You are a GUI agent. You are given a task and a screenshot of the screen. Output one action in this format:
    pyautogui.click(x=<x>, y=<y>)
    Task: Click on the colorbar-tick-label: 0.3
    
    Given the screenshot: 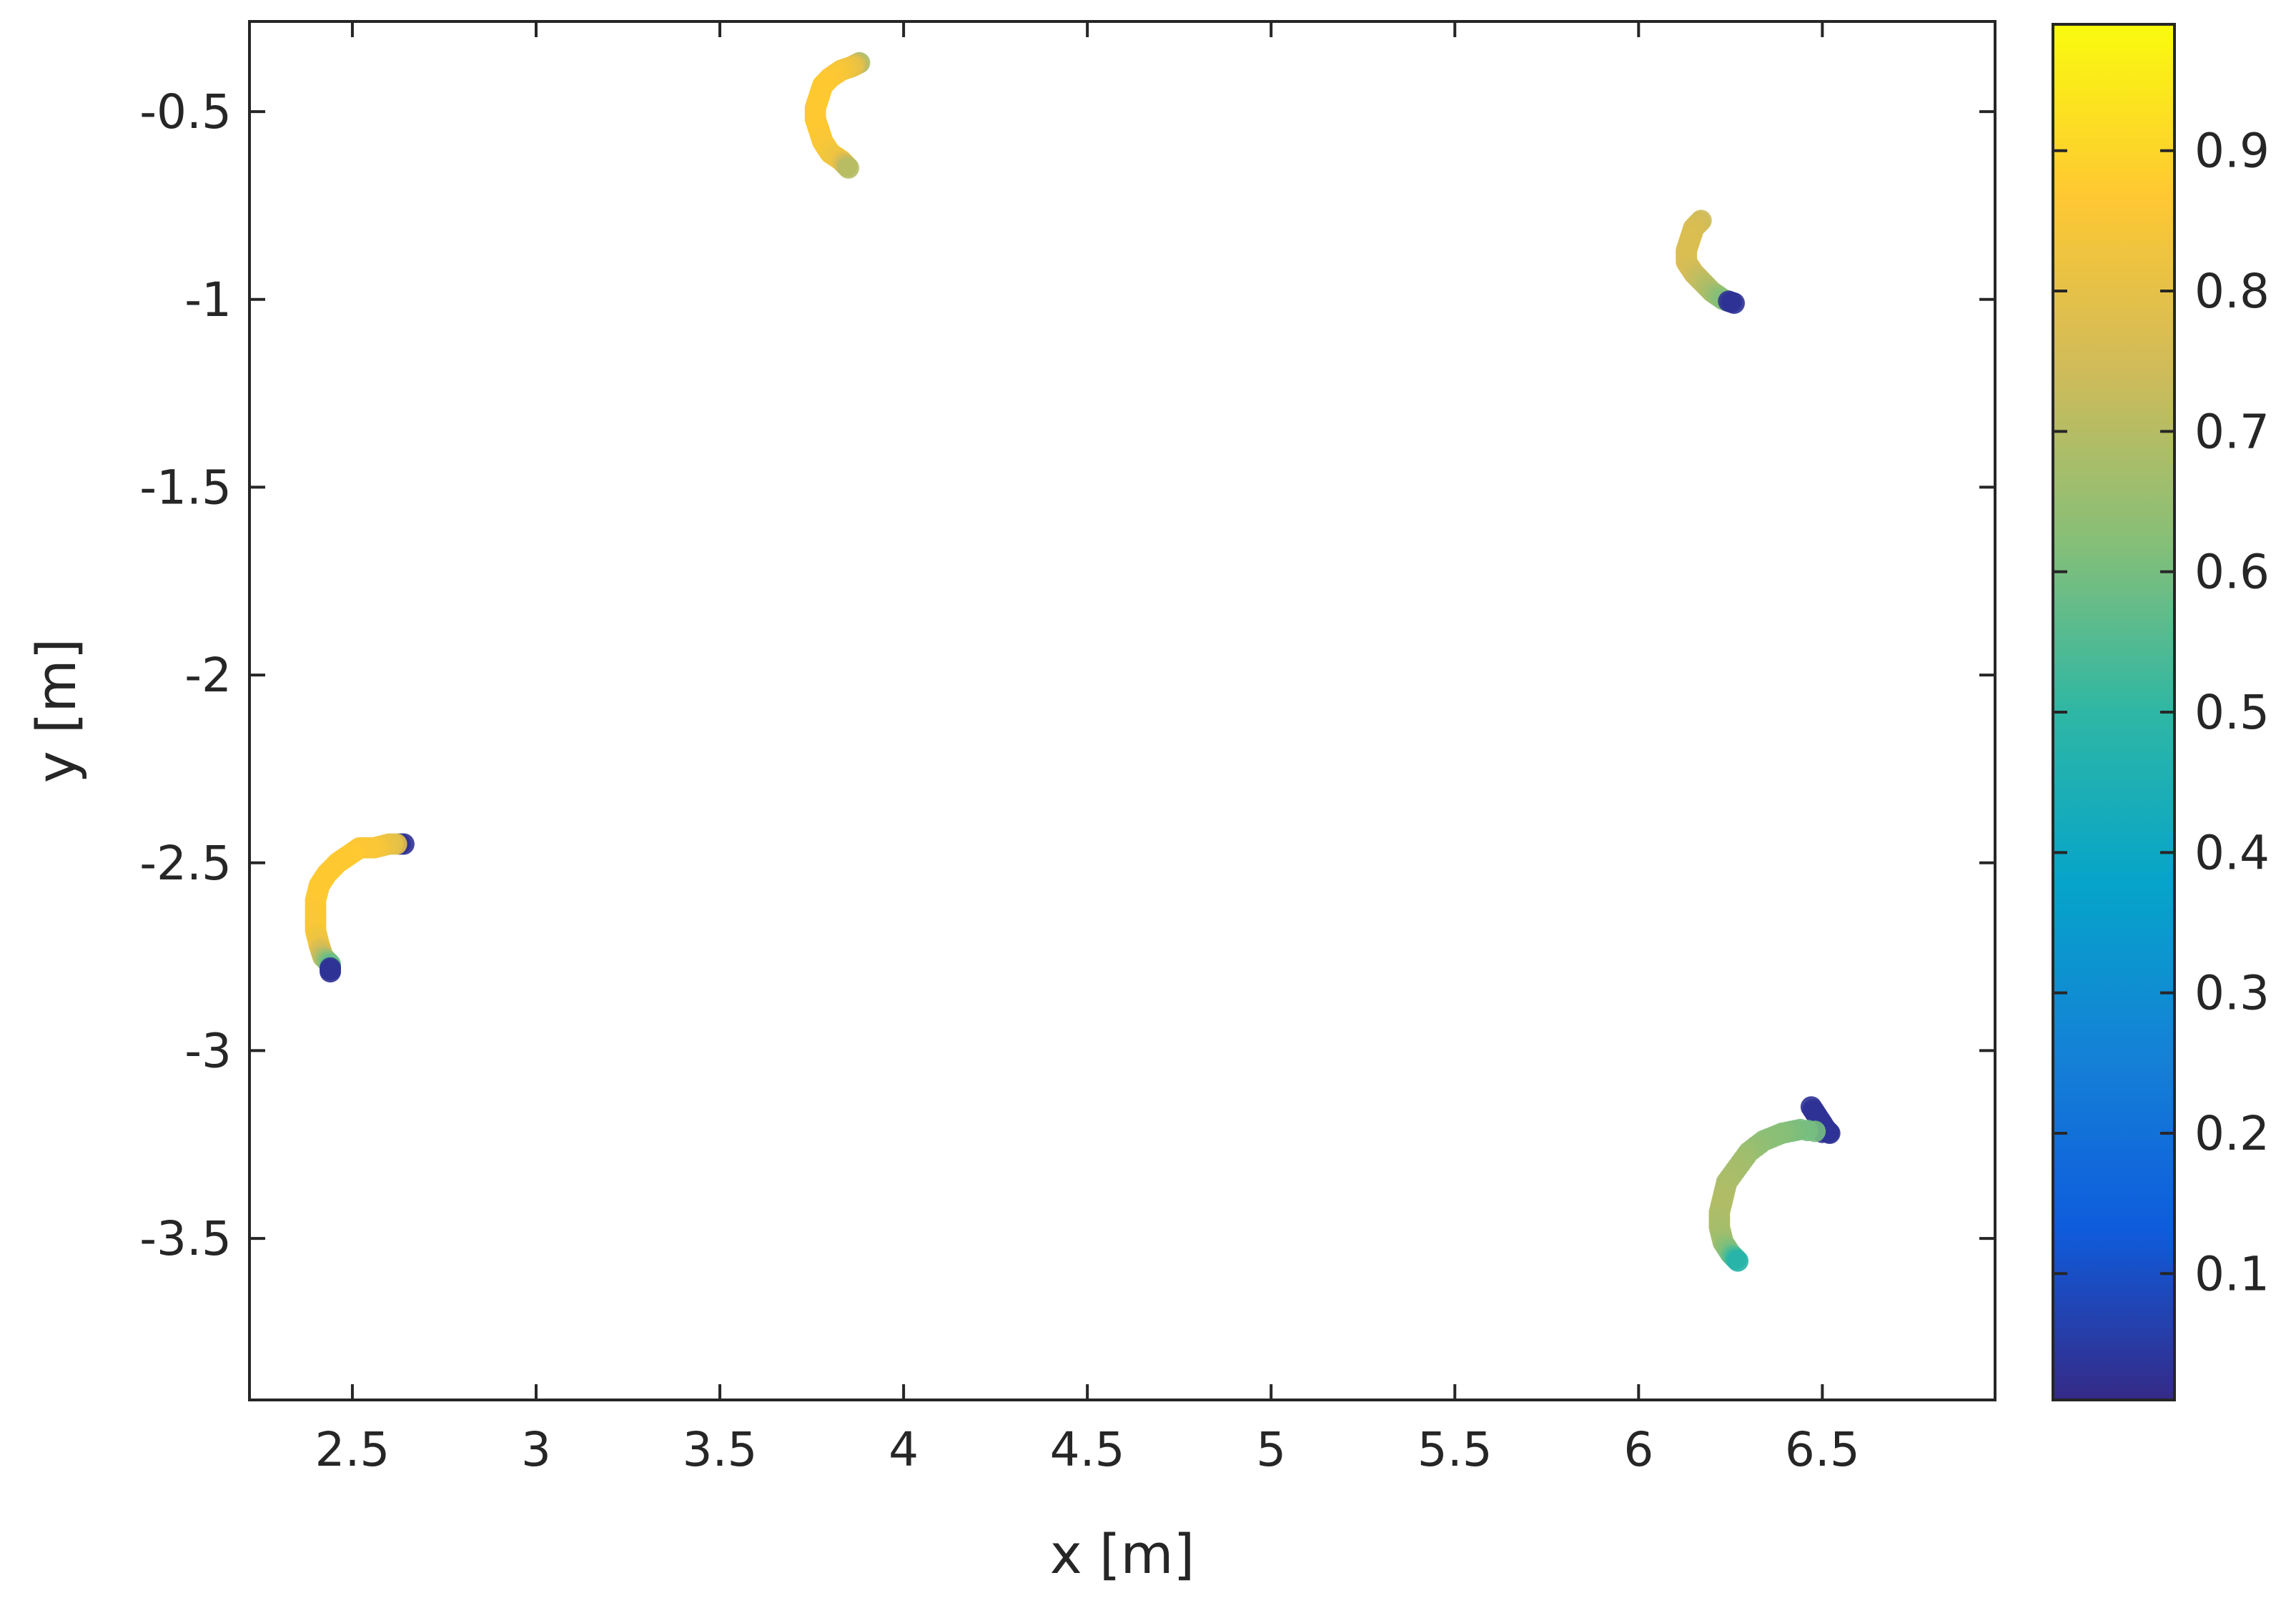 What is the action you would take?
    pyautogui.click(x=2232, y=993)
    